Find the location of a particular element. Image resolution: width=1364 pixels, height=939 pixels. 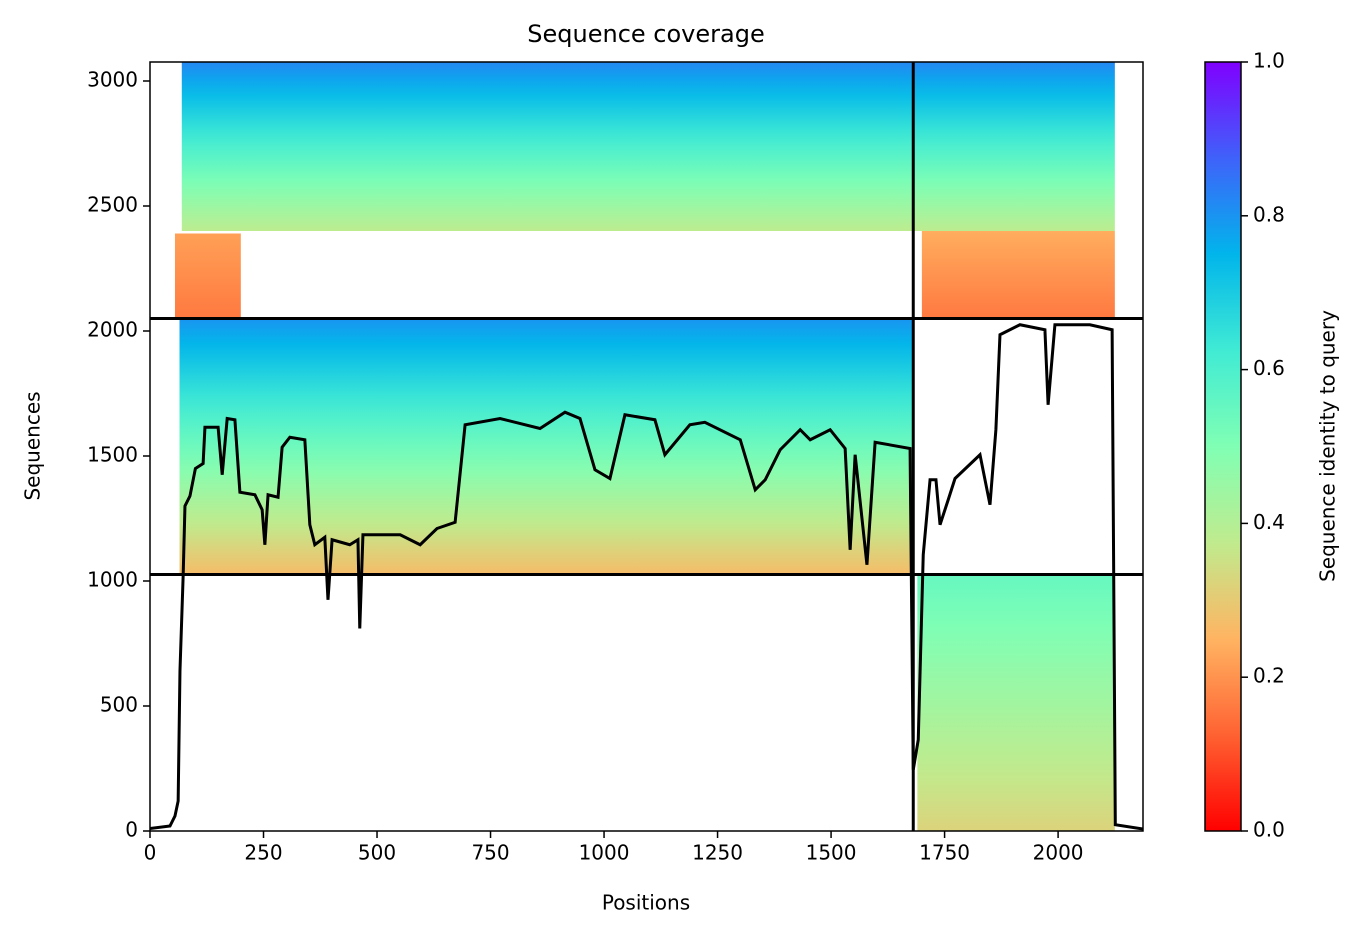

y-tick-label: 2000 is located at coordinates (112, 330).